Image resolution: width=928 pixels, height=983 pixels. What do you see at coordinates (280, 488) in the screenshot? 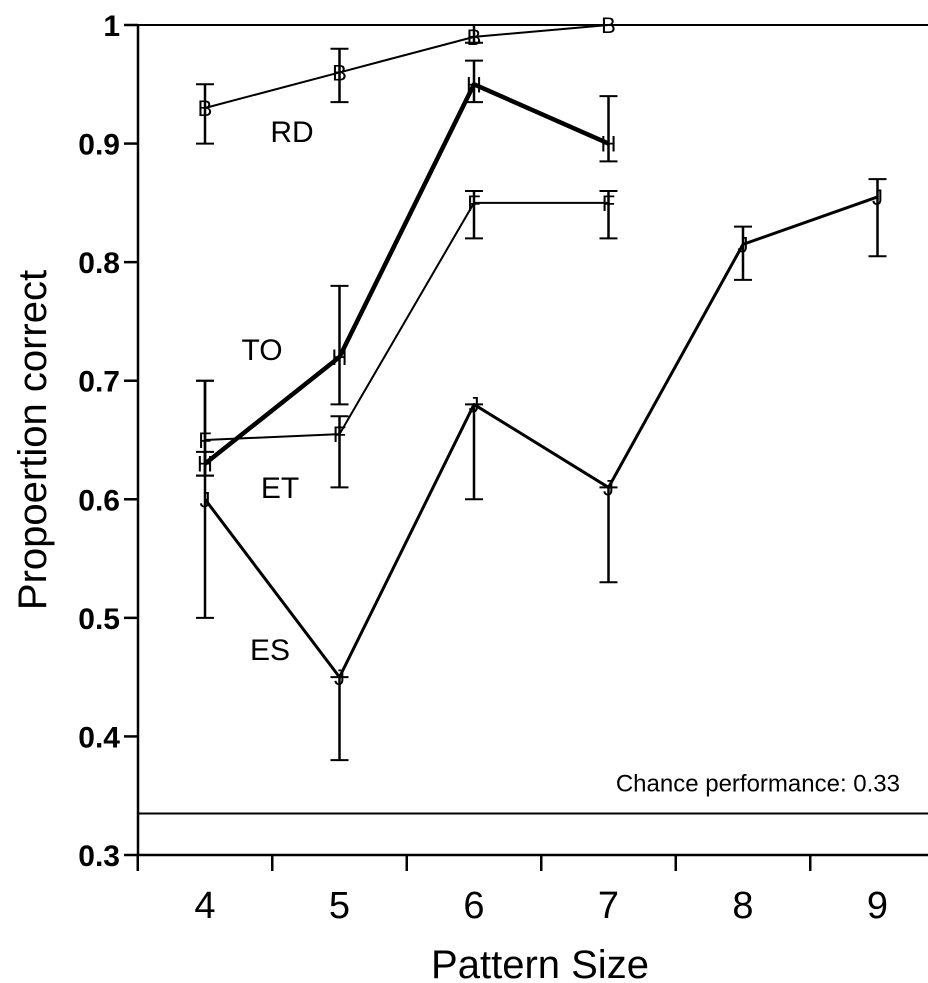
I see `series-label: ET` at bounding box center [280, 488].